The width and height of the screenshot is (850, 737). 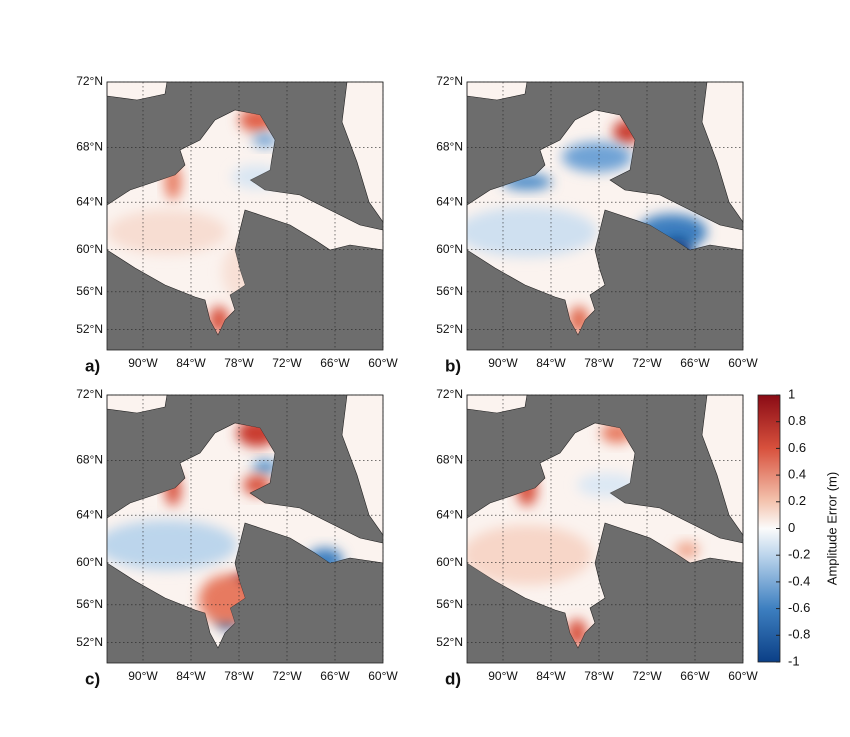 I want to click on panel-label: b), so click(x=453, y=365).